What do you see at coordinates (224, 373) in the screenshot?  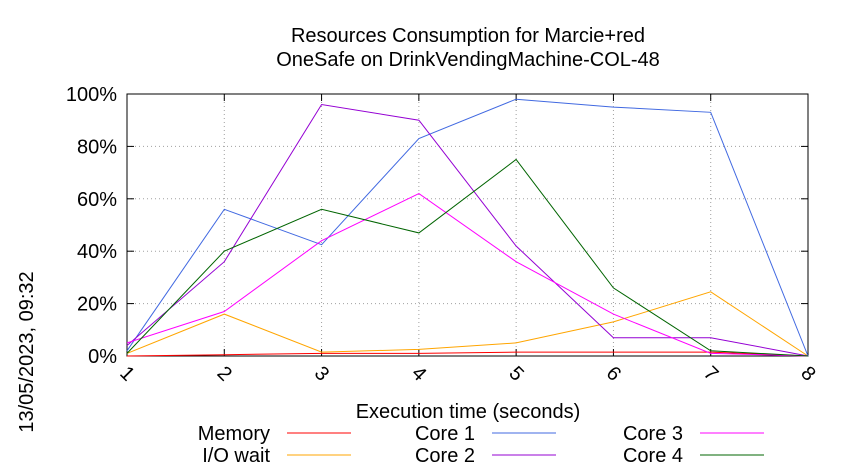 I see `x-tick-label: 2` at bounding box center [224, 373].